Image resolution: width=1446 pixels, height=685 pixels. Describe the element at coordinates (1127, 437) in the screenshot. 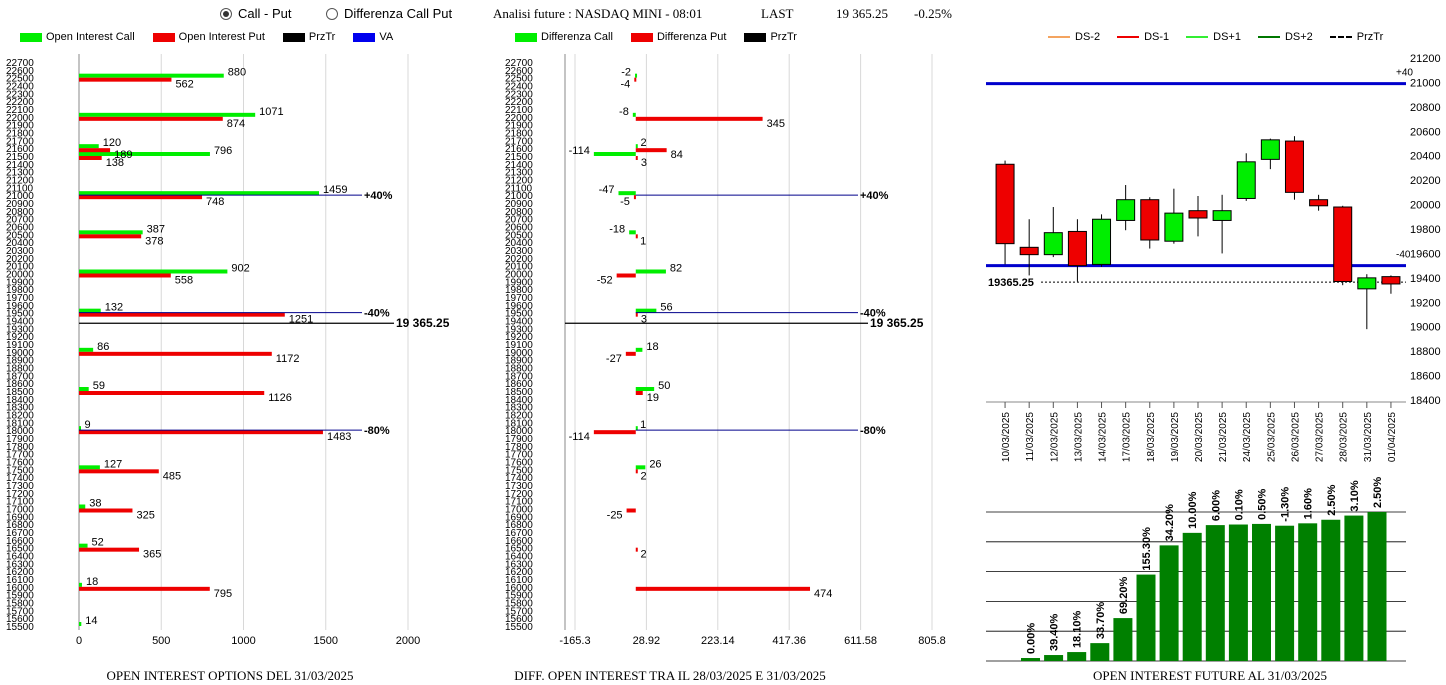

I see `x-tick-label: 17/03/2025` at that location.